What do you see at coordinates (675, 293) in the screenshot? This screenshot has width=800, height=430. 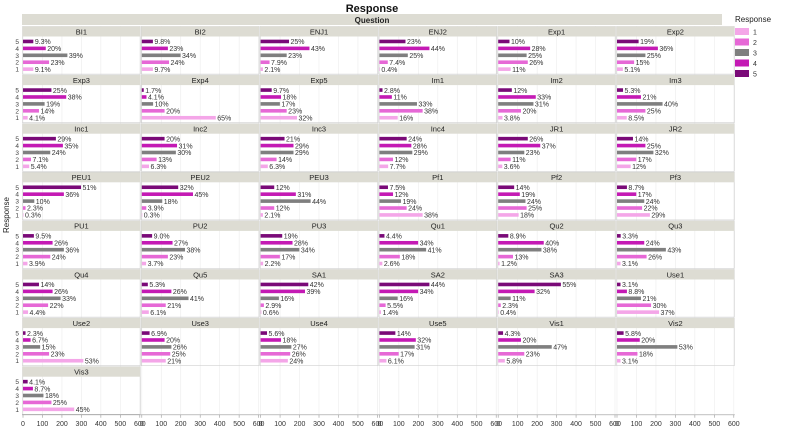 I see `panel-use1: Use1 3.1%8.8%21%30%37%` at bounding box center [675, 293].